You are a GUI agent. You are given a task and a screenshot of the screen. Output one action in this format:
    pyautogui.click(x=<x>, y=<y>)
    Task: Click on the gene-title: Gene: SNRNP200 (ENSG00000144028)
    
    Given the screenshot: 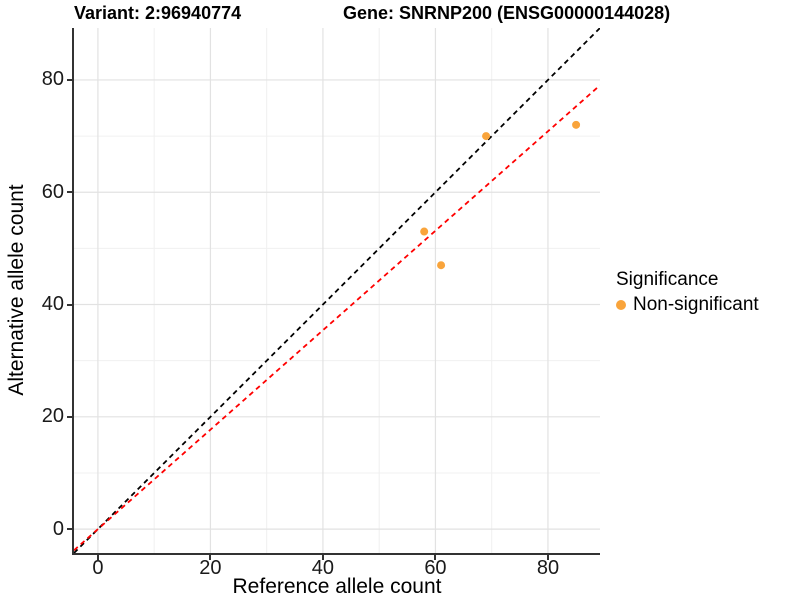 What is the action you would take?
    pyautogui.click(x=507, y=13)
    